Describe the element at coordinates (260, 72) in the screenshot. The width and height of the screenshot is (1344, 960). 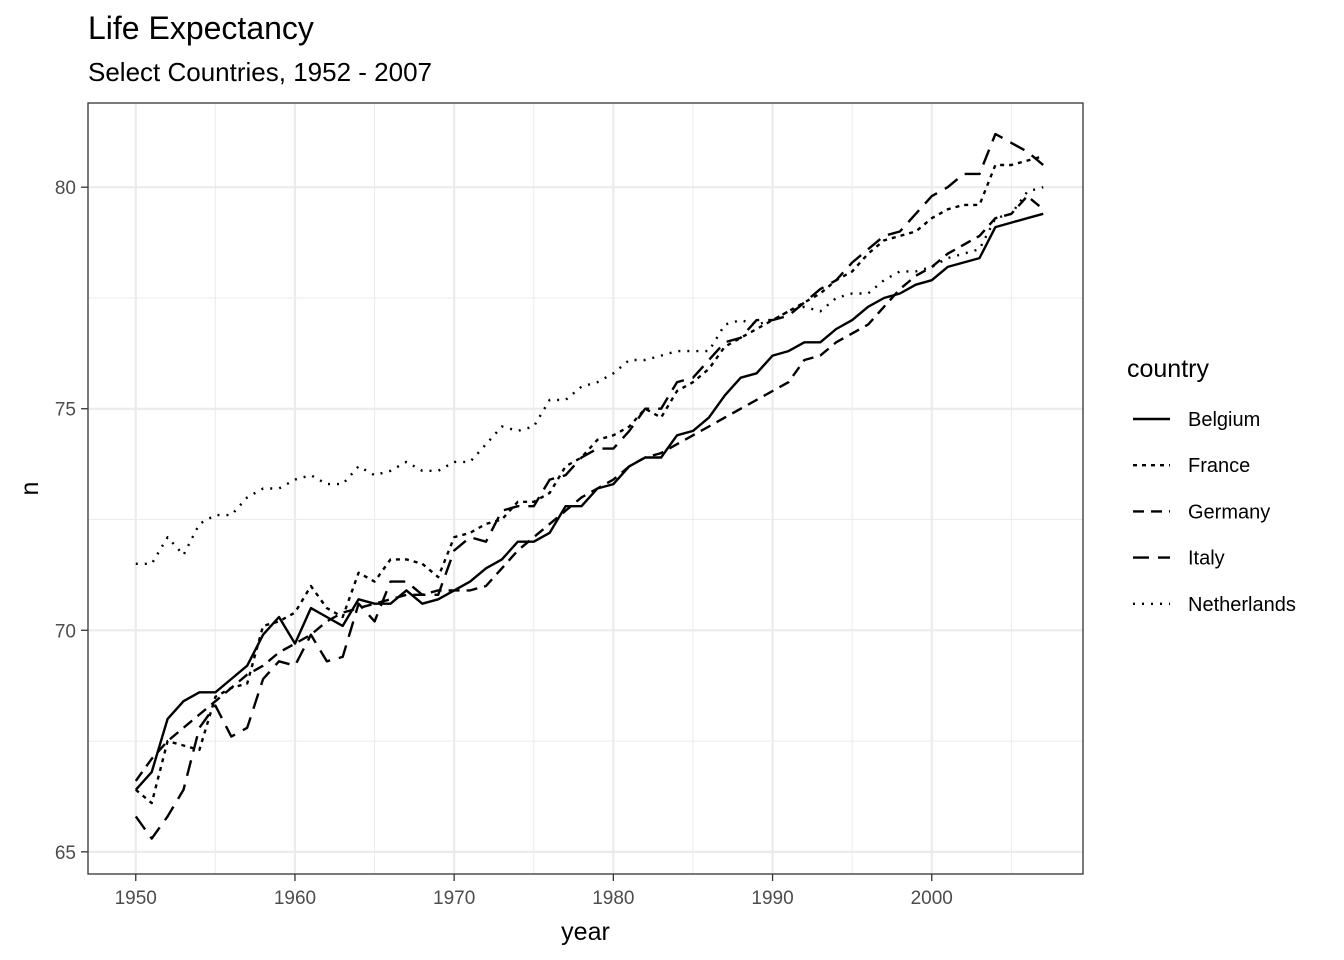
I see `chart-subtitle: Select Countries, 1952 - 2007` at that location.